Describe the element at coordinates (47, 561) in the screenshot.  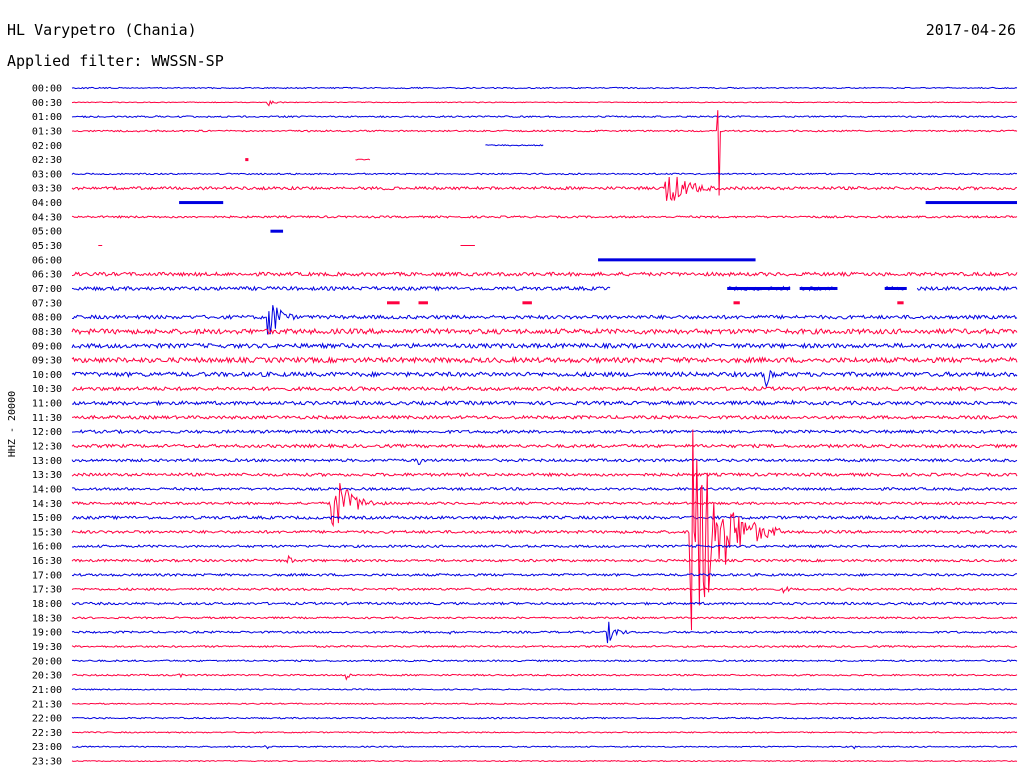
I see `row-label-1630: 16:30` at that location.